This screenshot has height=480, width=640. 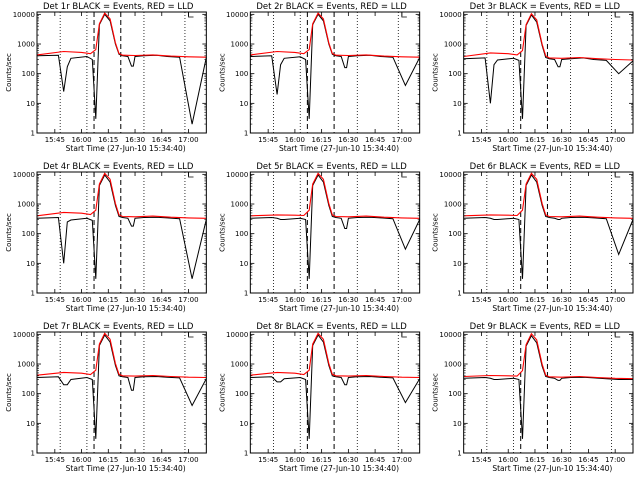 What do you see at coordinates (118, 7) in the screenshot?
I see `panel-title: Det 1r BLACK = Events, RED = LLD` at bounding box center [118, 7].